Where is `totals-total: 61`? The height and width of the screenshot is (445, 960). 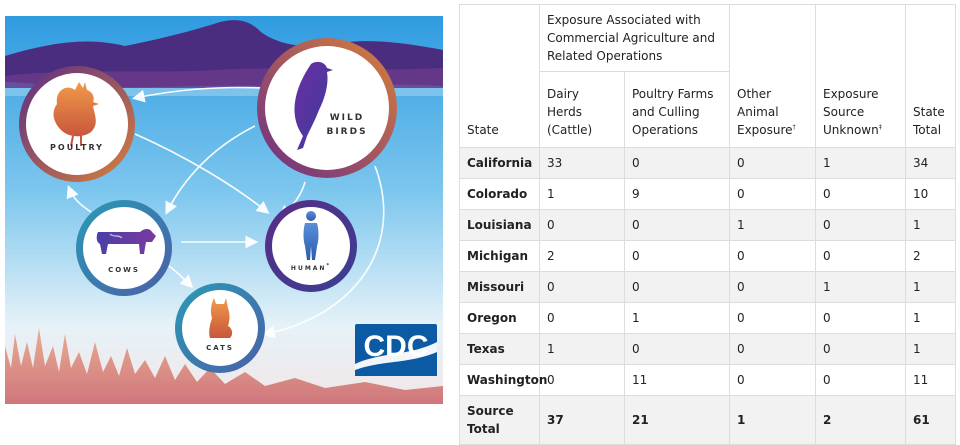
totals-total: 61 is located at coordinates (930, 420).